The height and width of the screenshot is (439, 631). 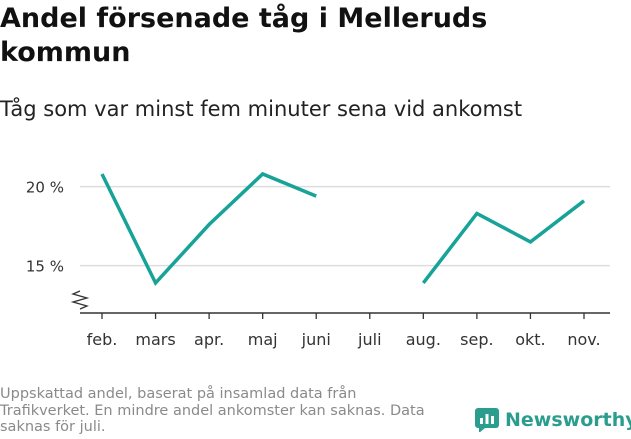 I want to click on x-tick-label: nov., so click(x=583, y=339).